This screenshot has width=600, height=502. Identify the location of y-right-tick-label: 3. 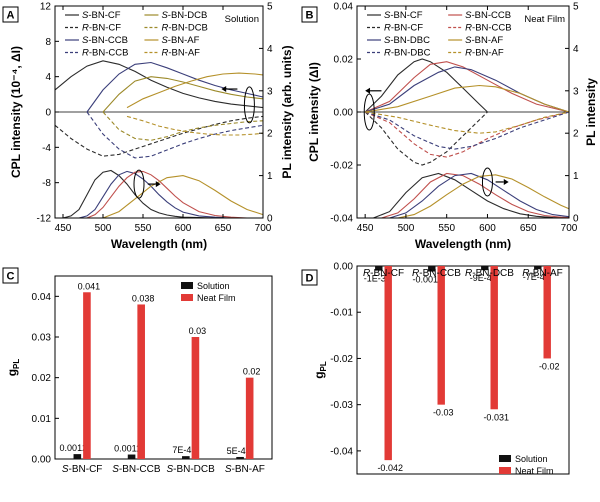
(576, 91).